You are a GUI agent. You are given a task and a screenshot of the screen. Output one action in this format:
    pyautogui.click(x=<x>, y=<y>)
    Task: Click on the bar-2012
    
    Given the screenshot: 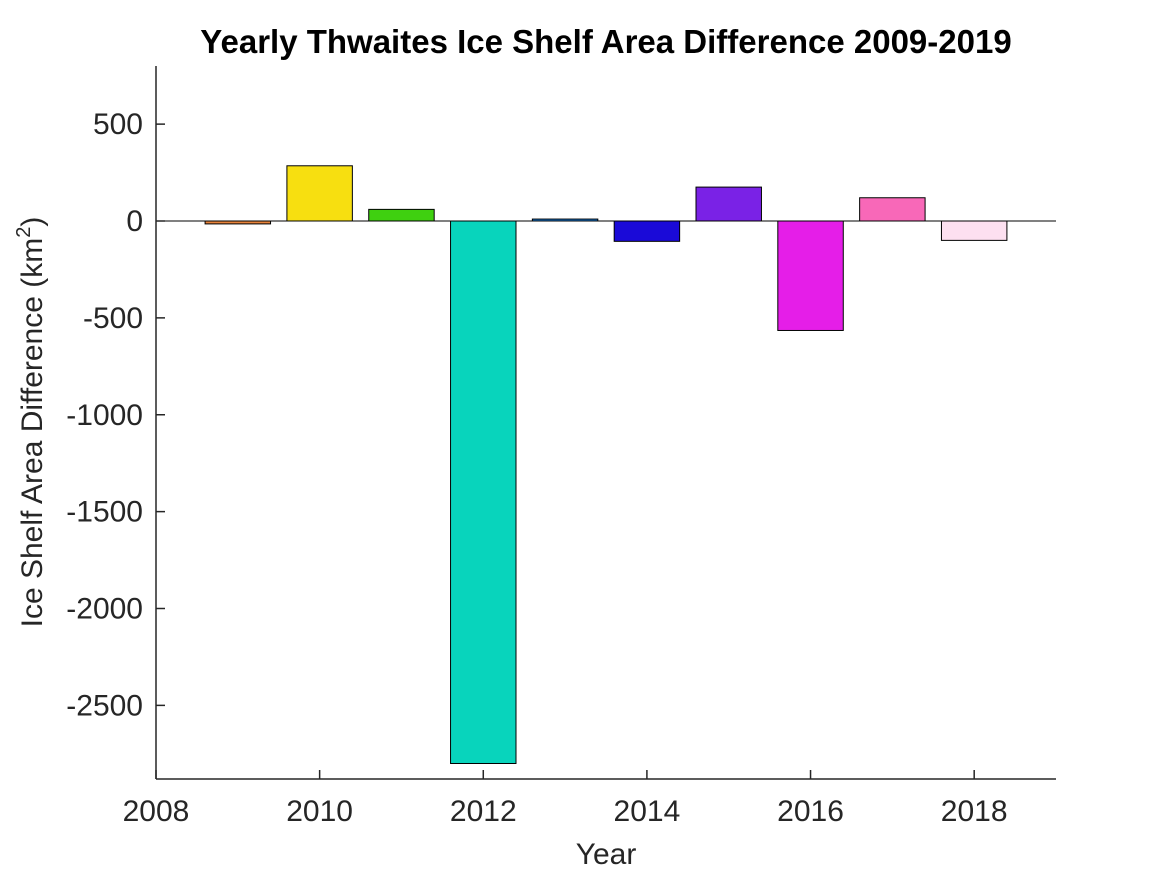 What is the action you would take?
    pyautogui.click(x=483, y=492)
    